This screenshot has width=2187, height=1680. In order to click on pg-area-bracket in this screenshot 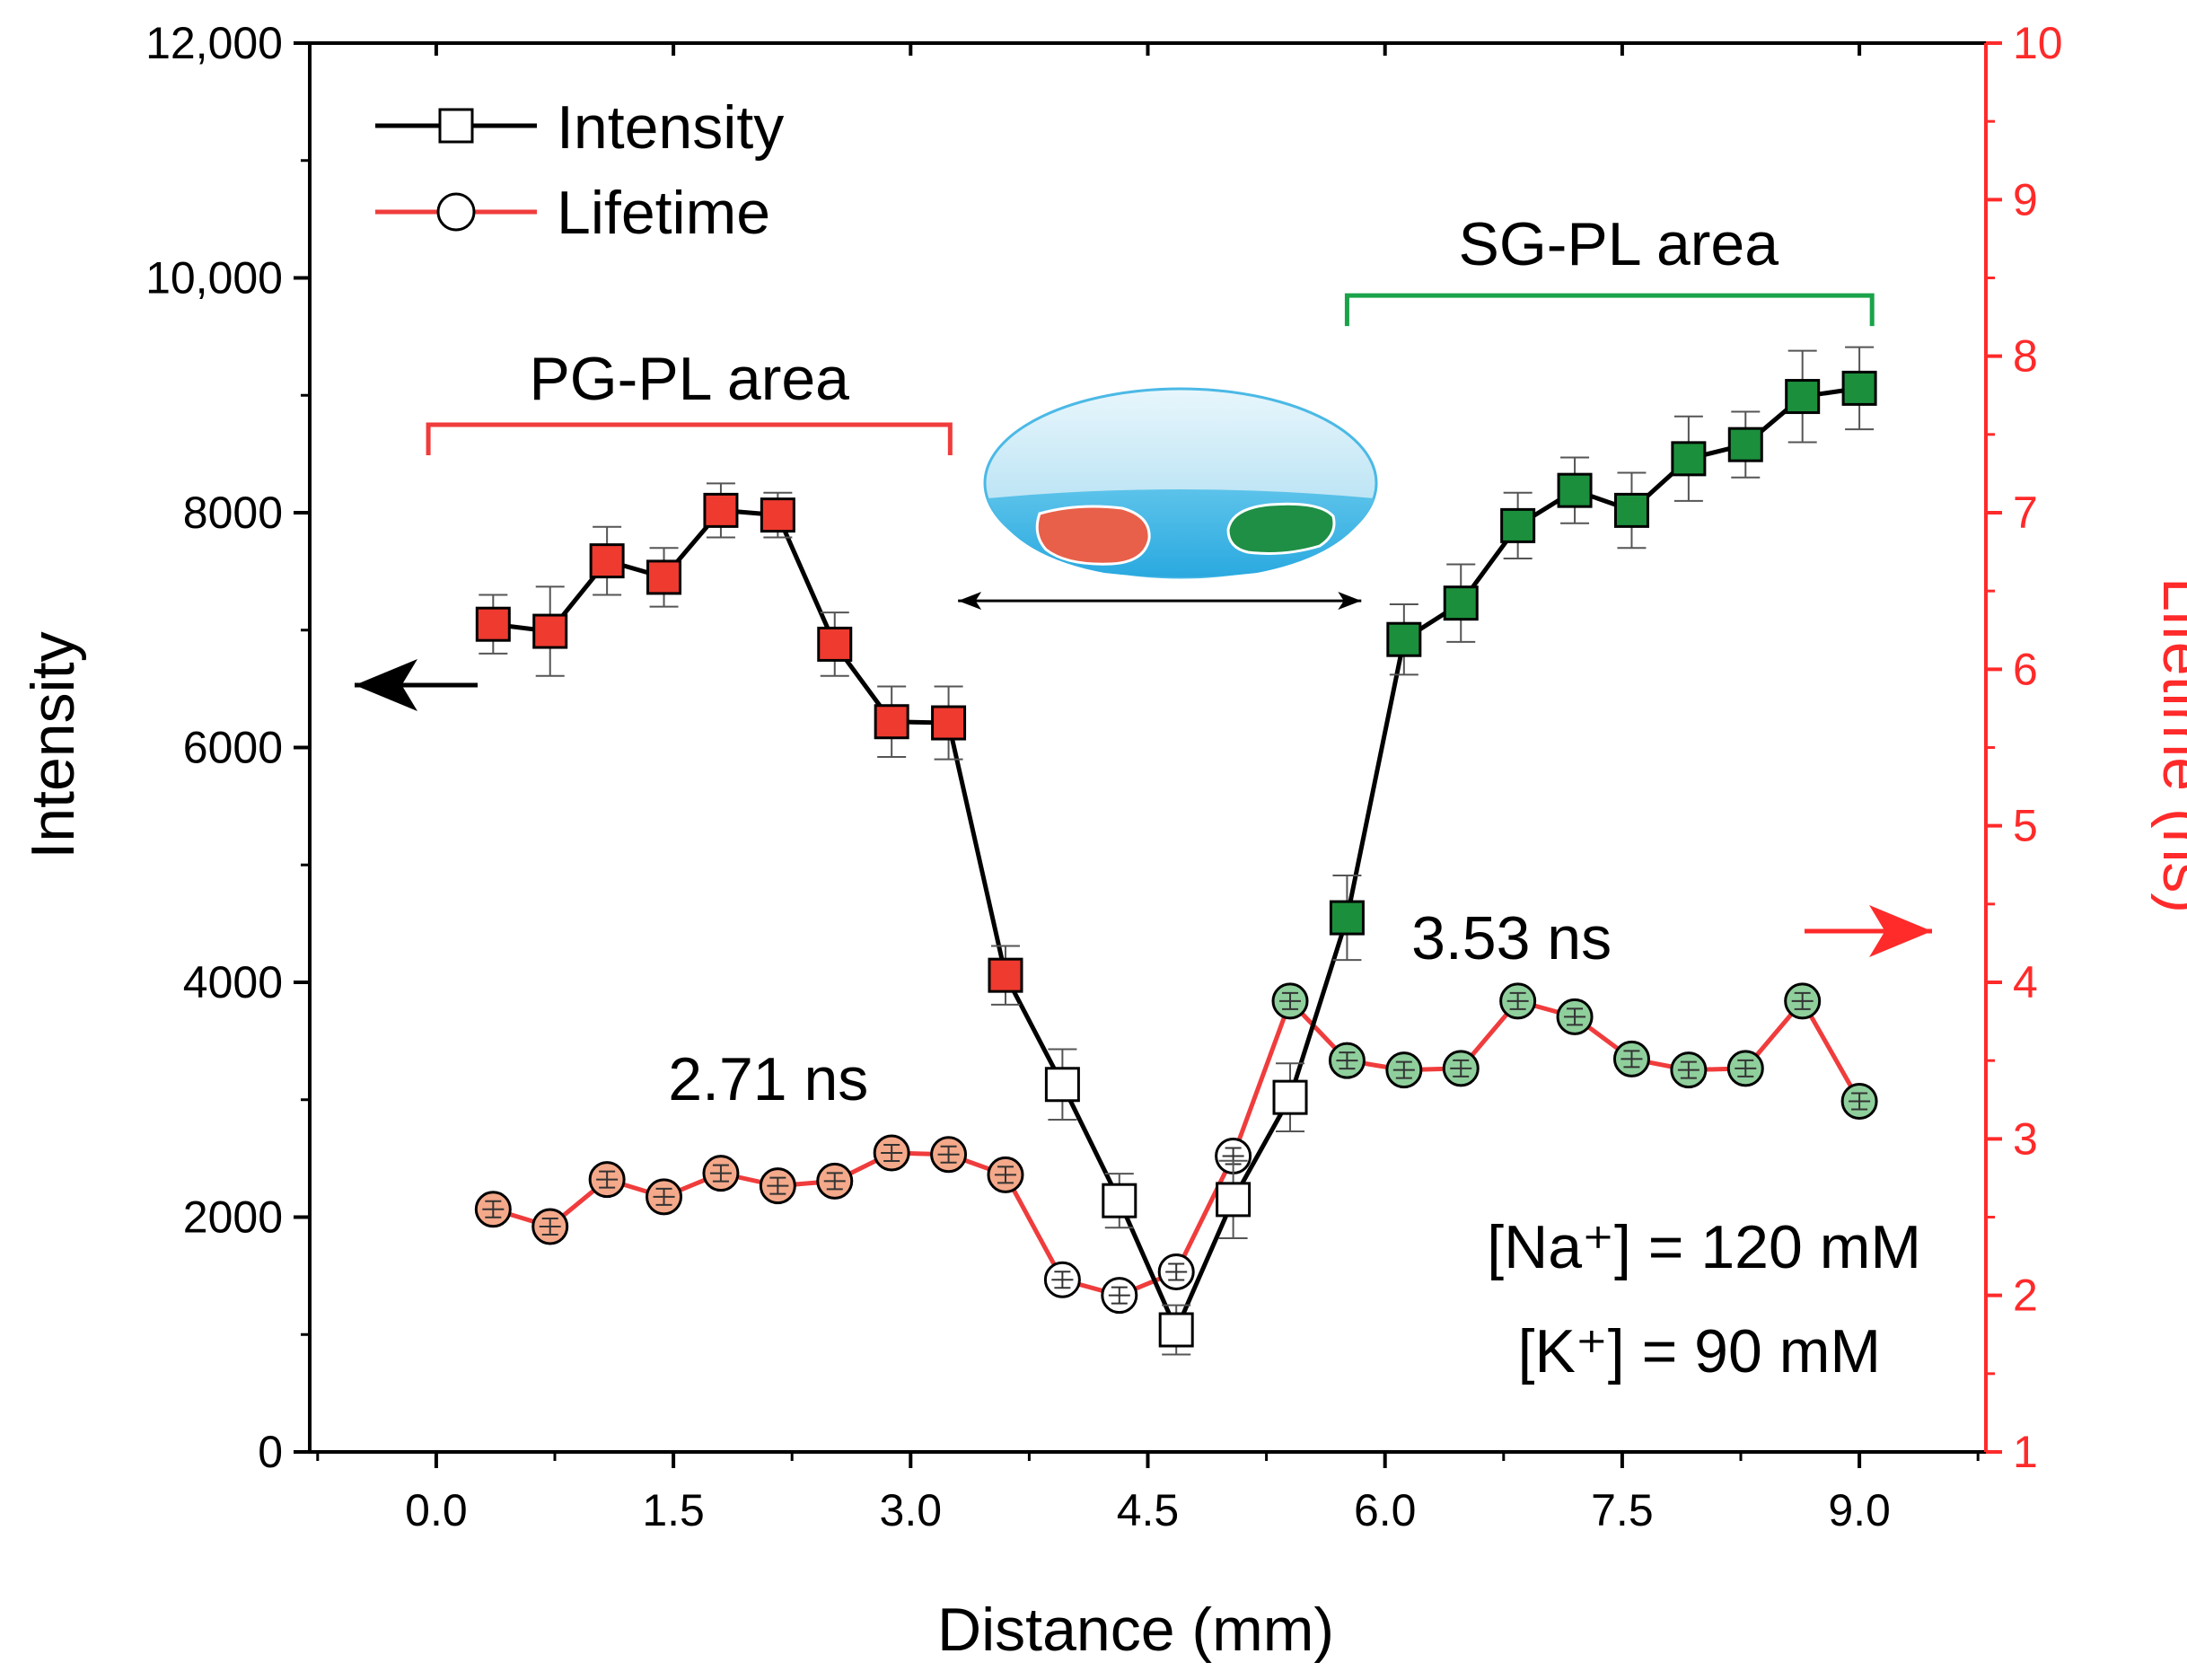, I will do `click(689, 439)`.